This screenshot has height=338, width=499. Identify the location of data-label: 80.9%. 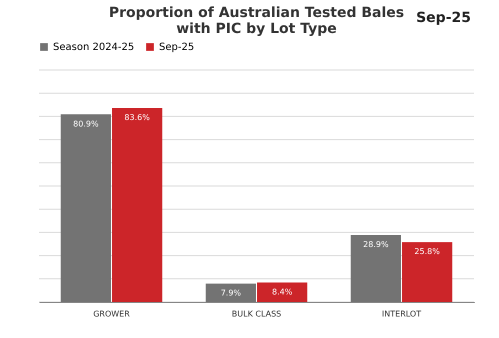
(86, 123).